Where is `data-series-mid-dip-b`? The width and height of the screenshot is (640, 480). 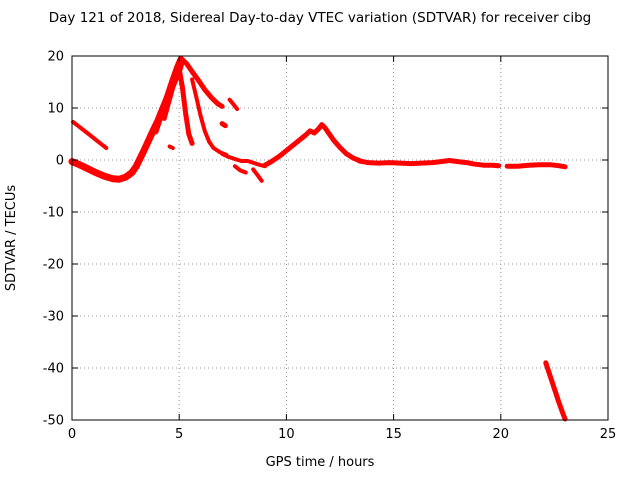
data-series-mid-dip-b is located at coordinates (257, 175).